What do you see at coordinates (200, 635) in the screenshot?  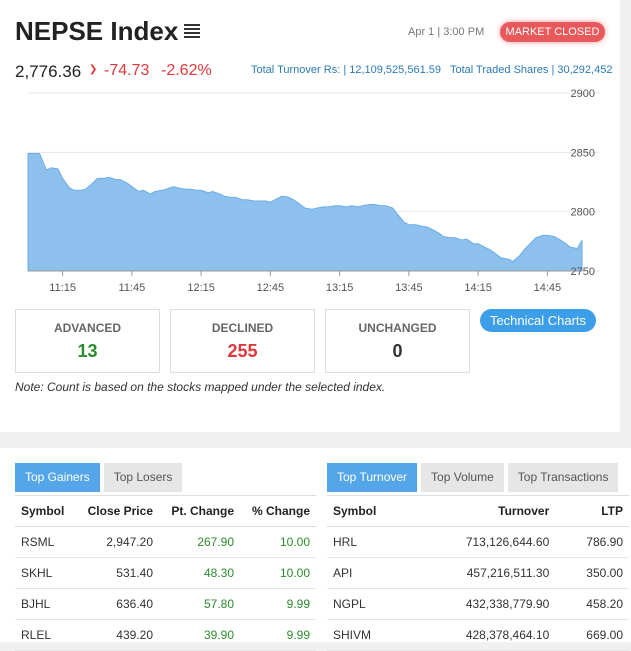 I see `pt-change-cell: 39.90` at bounding box center [200, 635].